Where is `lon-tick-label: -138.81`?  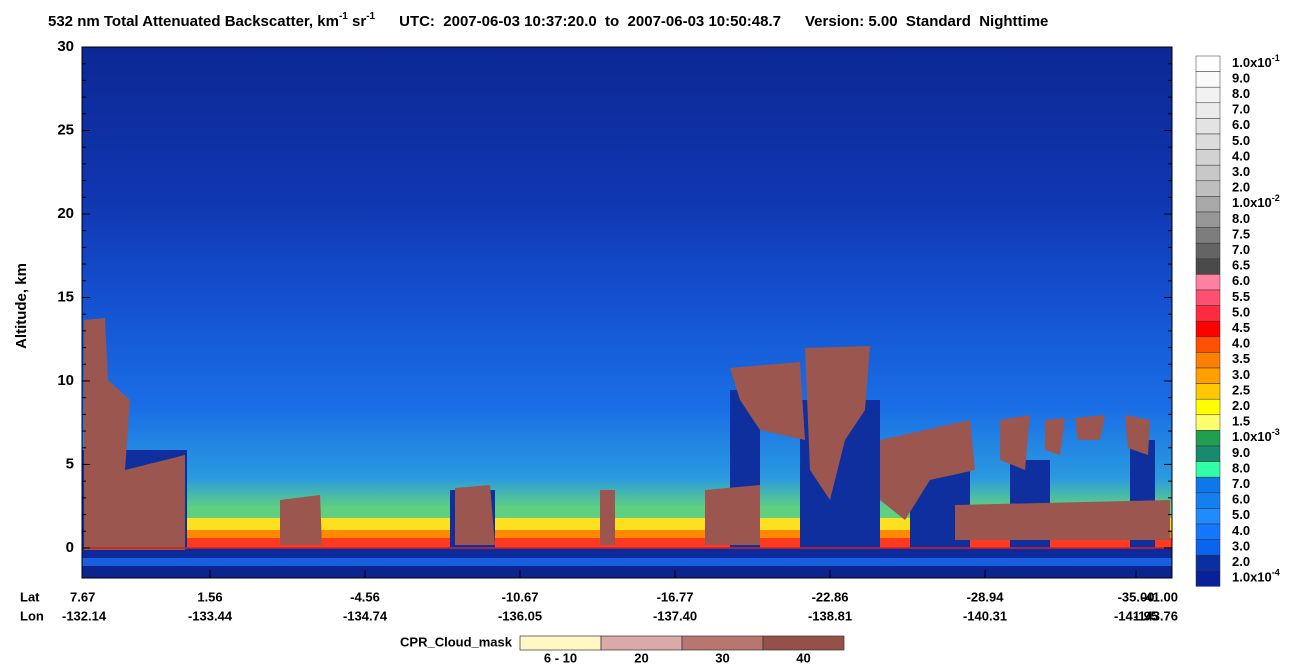 lon-tick-label: -138.81 is located at coordinates (830, 615).